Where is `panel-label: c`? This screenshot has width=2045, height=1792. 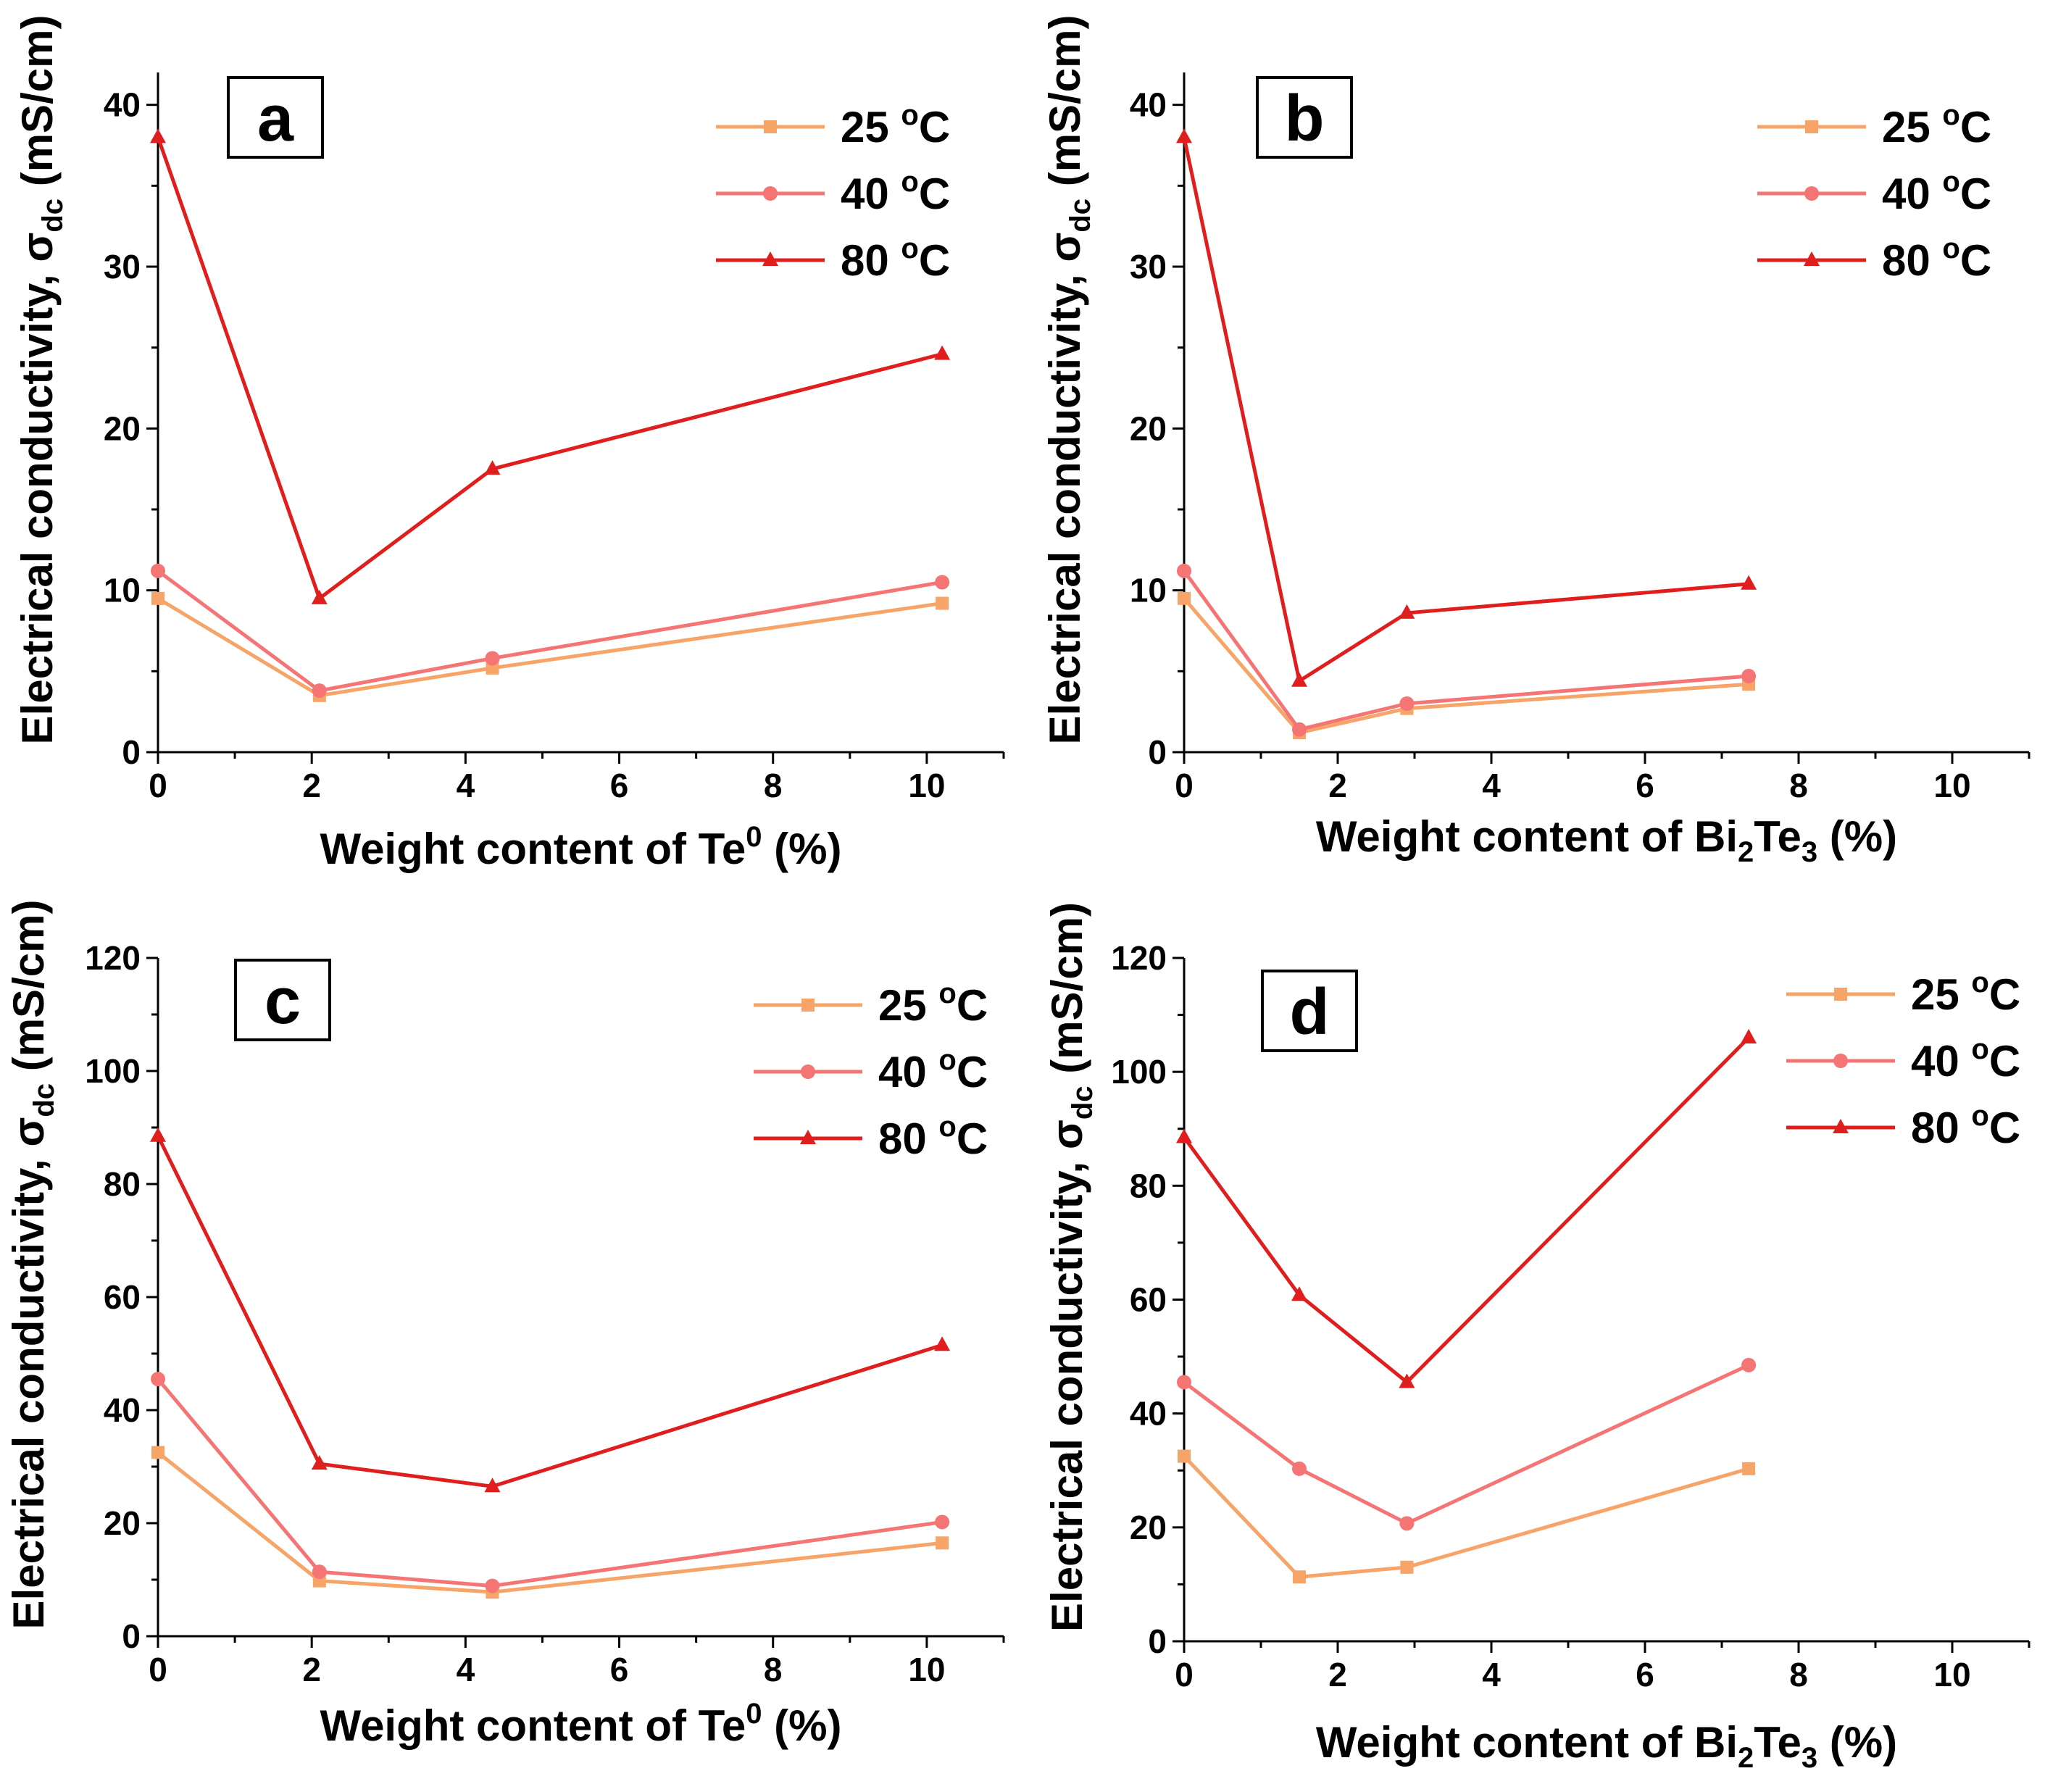
panel-label: c is located at coordinates (283, 1001).